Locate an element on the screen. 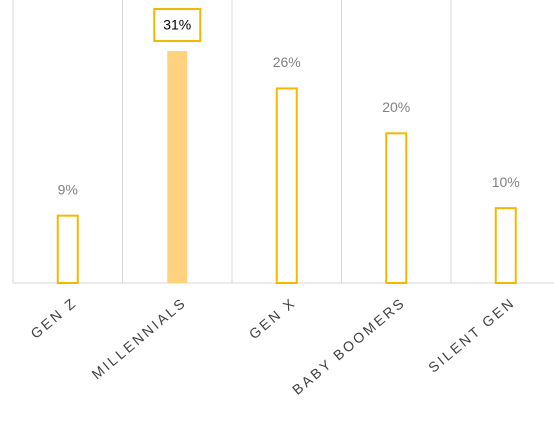 This screenshot has width=554, height=435. label-box is located at coordinates (177, 25).